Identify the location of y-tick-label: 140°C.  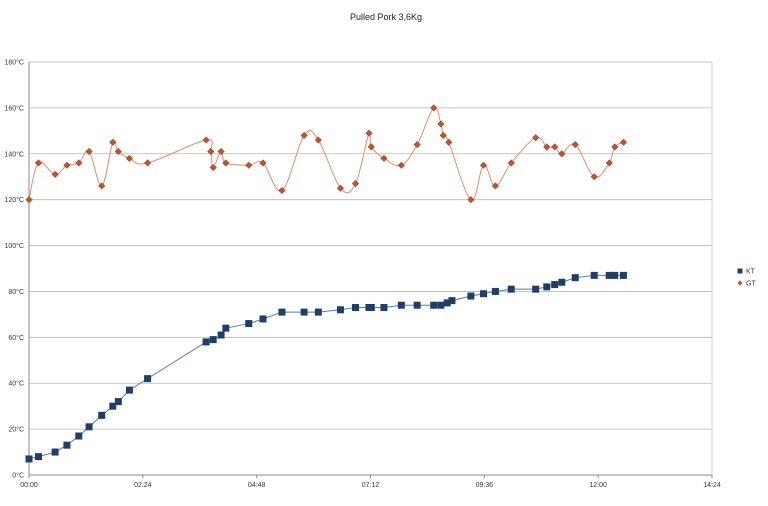
(14, 154).